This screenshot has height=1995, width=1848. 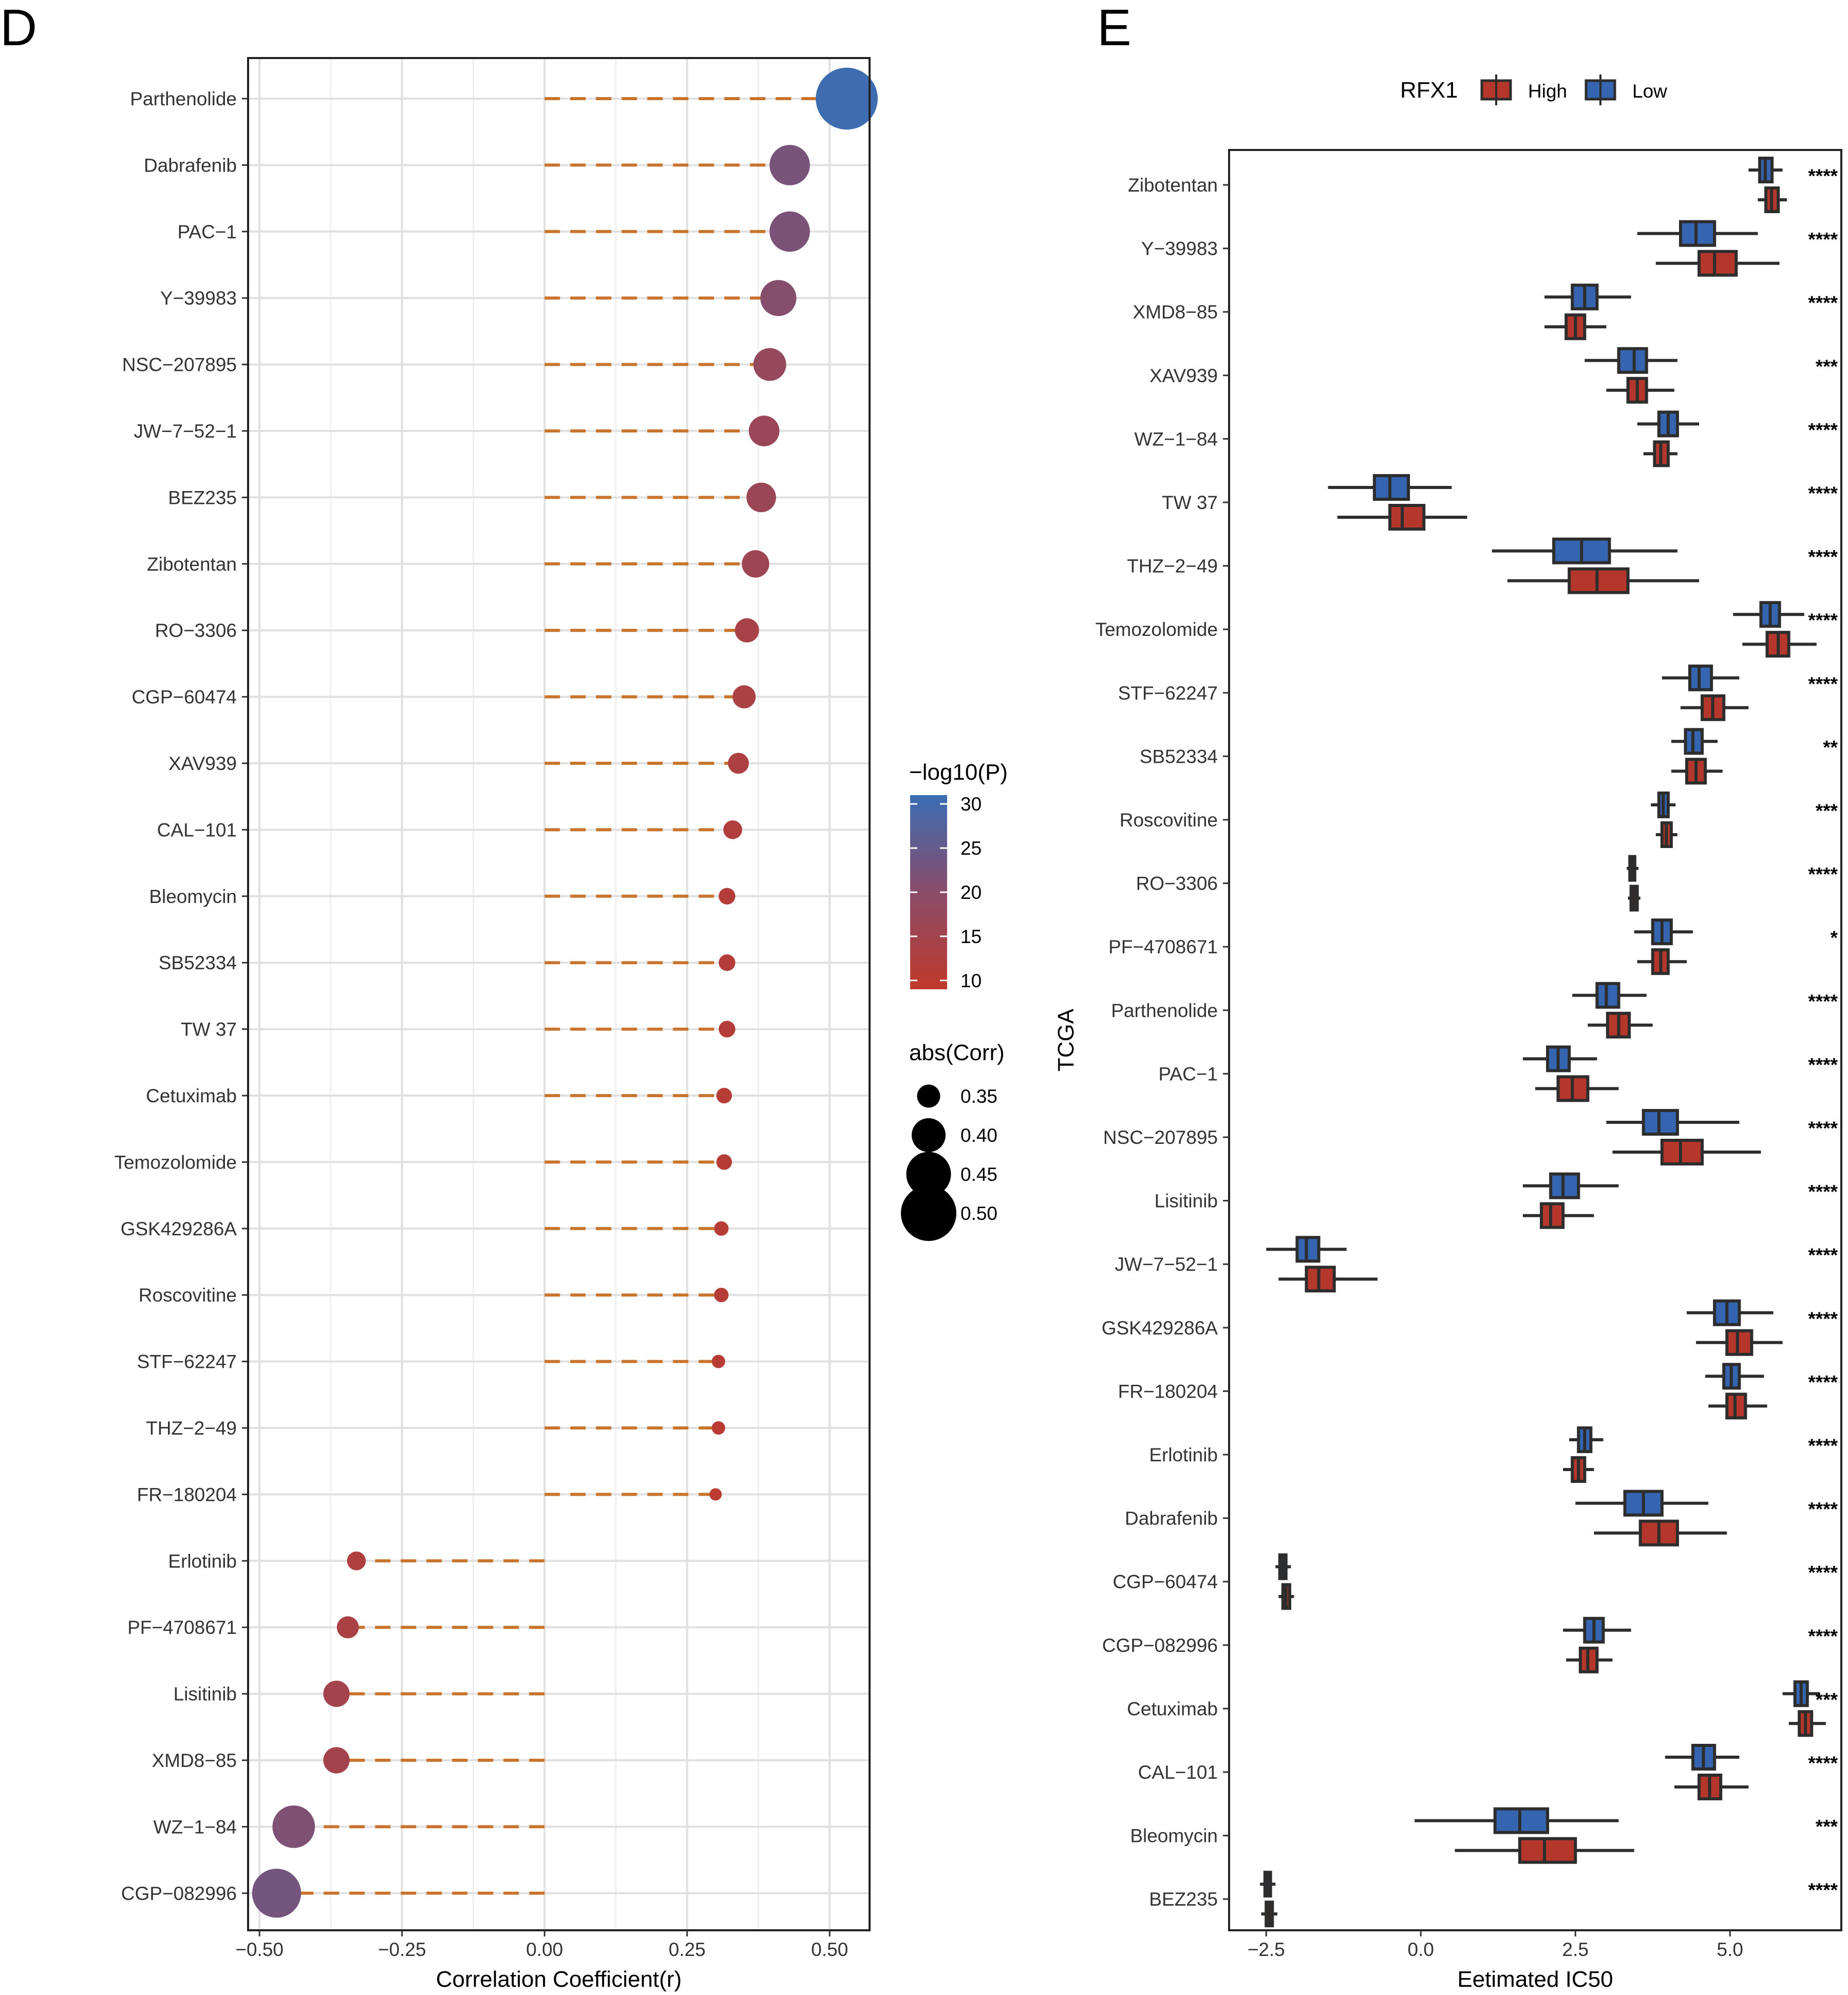 I want to click on colorbar-label: 10, so click(x=971, y=980).